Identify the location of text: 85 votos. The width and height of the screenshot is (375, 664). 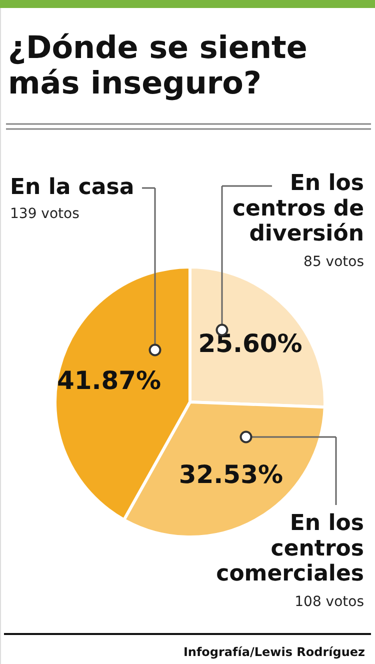
(334, 262).